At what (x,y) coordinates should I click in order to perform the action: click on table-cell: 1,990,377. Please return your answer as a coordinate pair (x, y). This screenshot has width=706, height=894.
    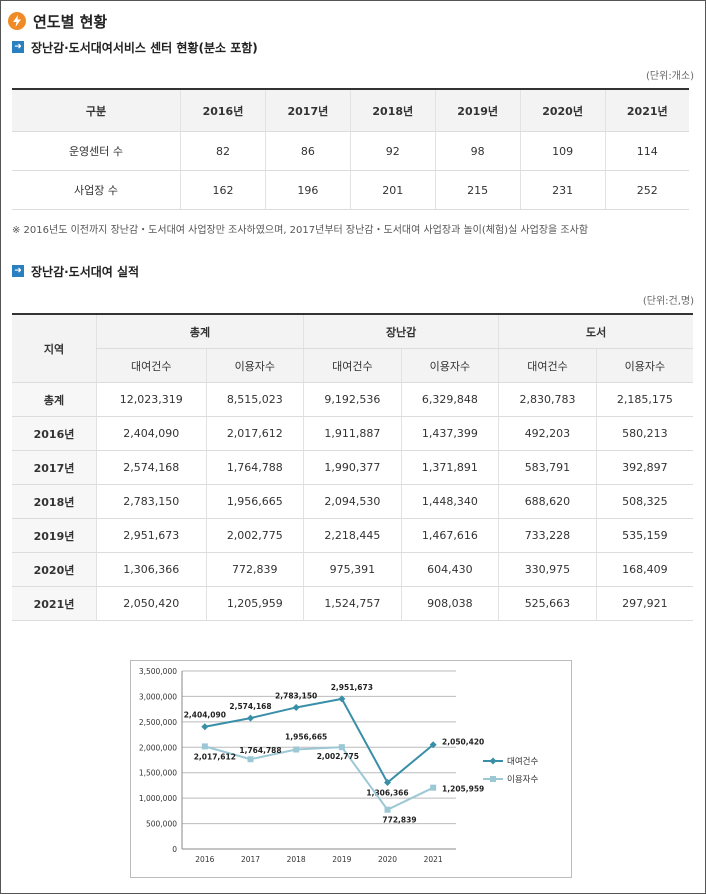
    Looking at the image, I should click on (352, 467).